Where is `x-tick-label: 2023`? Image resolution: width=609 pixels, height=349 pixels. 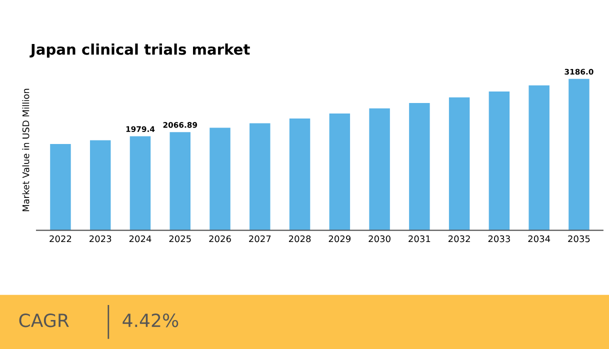 x-tick-label: 2023 is located at coordinates (101, 238).